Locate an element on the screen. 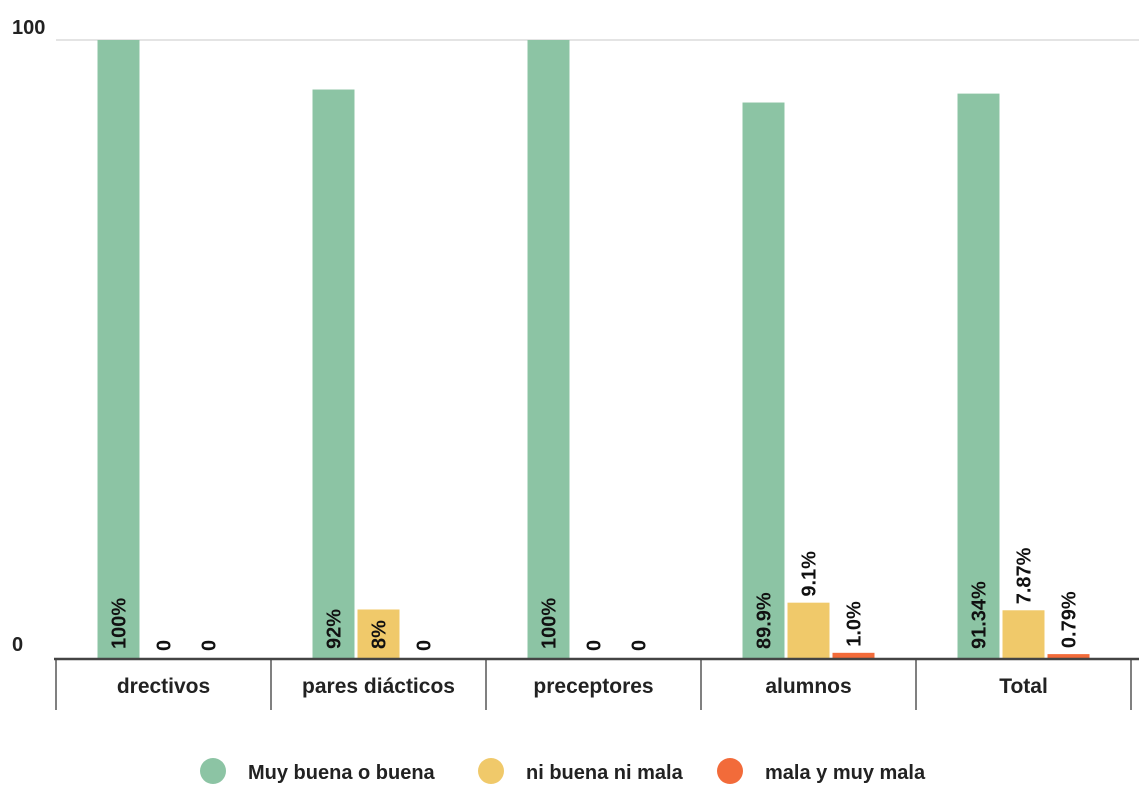 Image resolution: width=1139 pixels, height=785 pixels. category-label-3: alumnos is located at coordinates (808, 686).